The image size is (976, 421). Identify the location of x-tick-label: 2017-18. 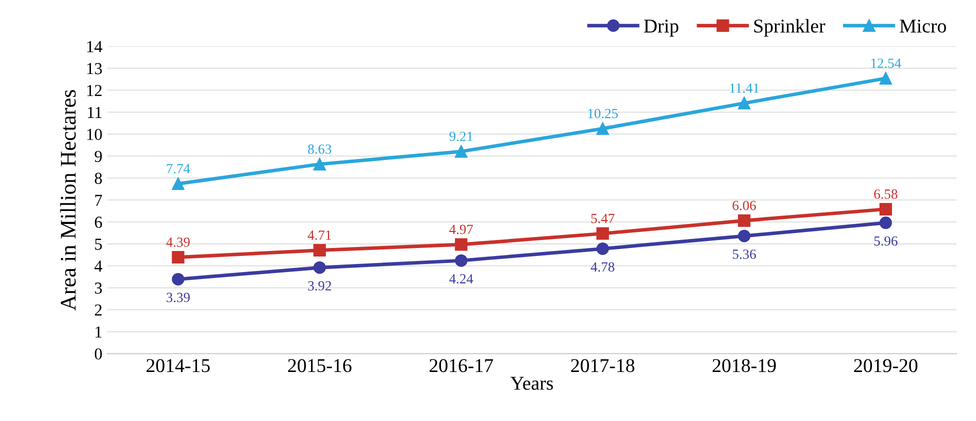
(602, 365).